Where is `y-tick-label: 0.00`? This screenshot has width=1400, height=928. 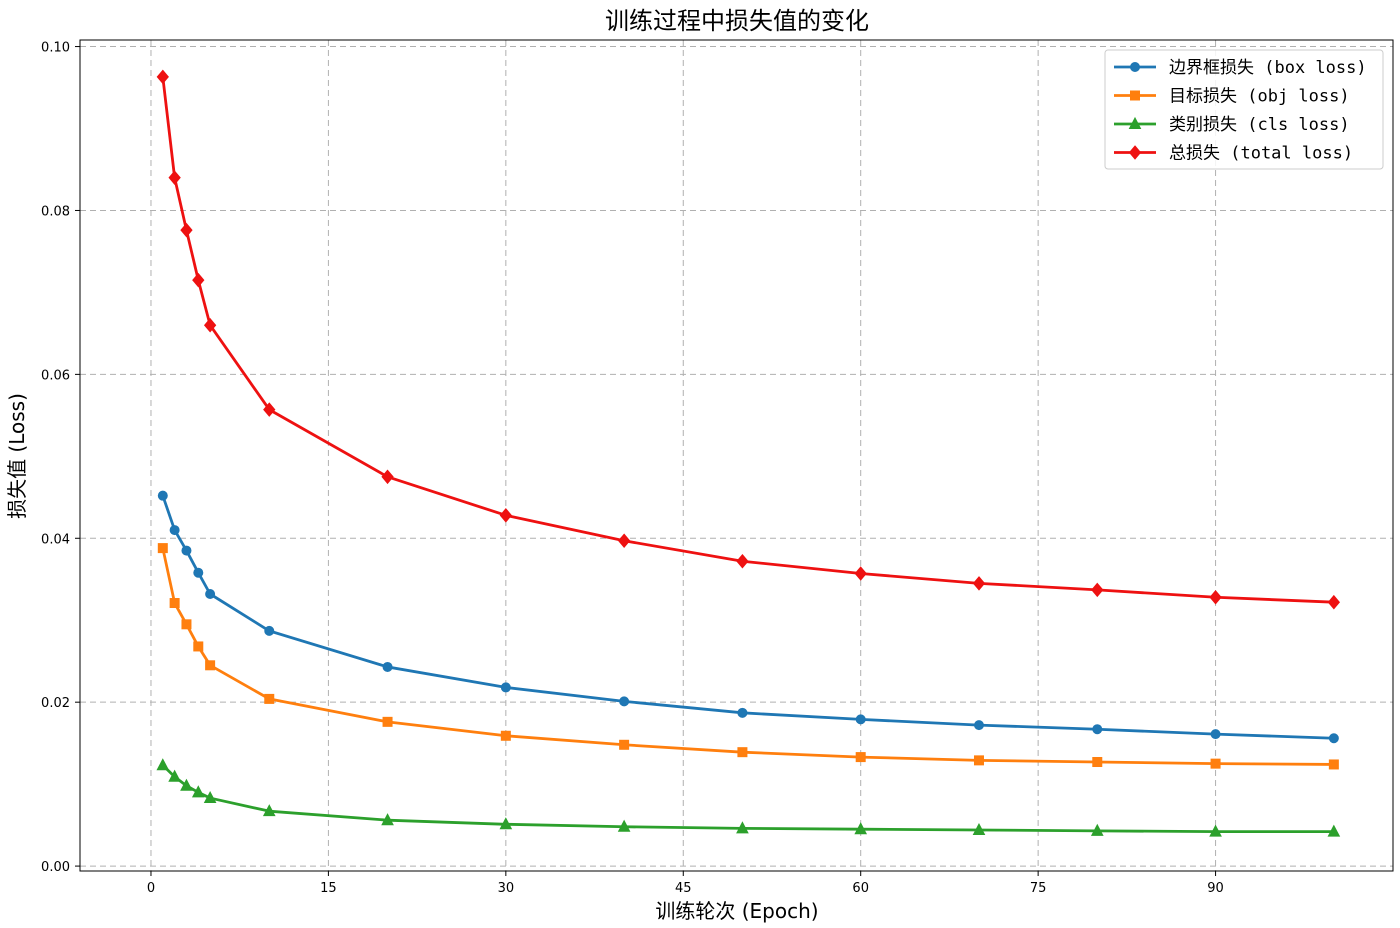 y-tick-label: 0.00 is located at coordinates (55, 867).